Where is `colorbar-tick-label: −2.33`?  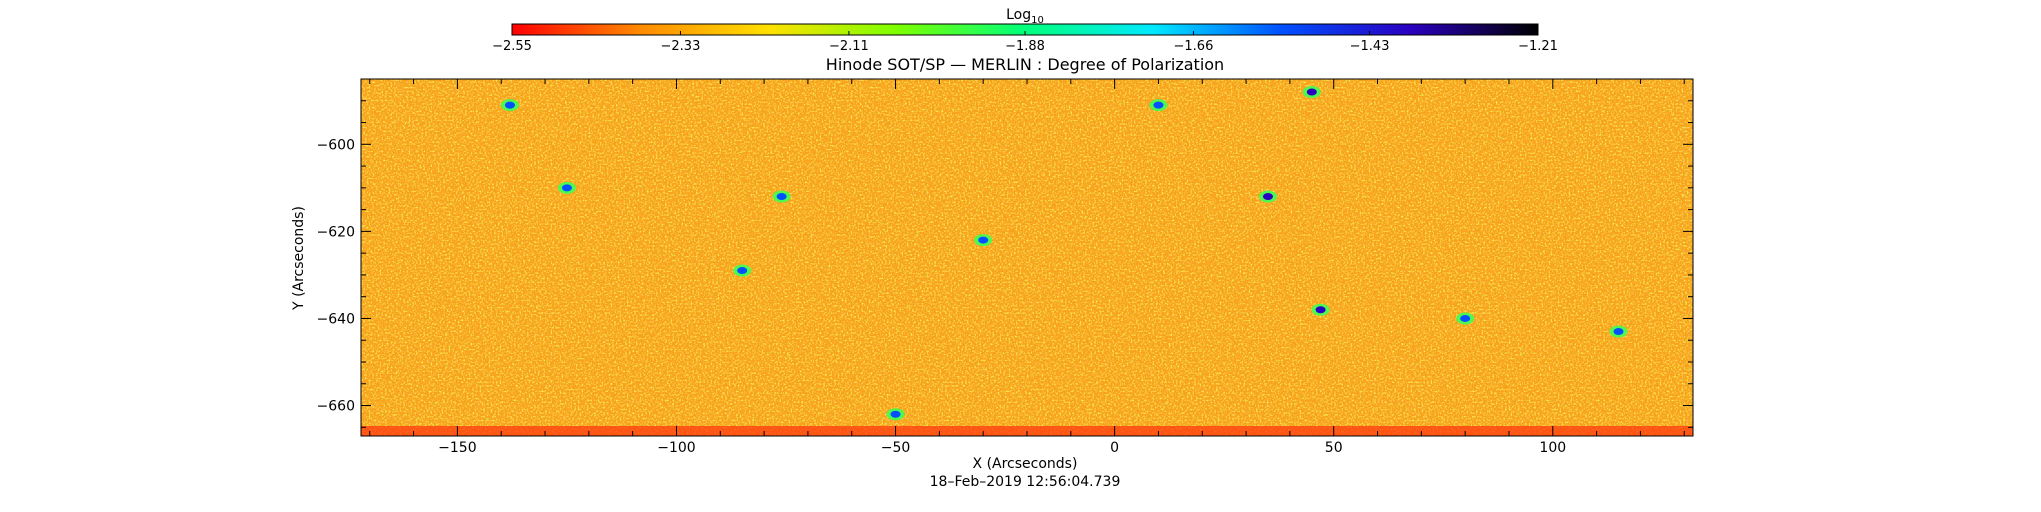 colorbar-tick-label: −2.33 is located at coordinates (681, 46).